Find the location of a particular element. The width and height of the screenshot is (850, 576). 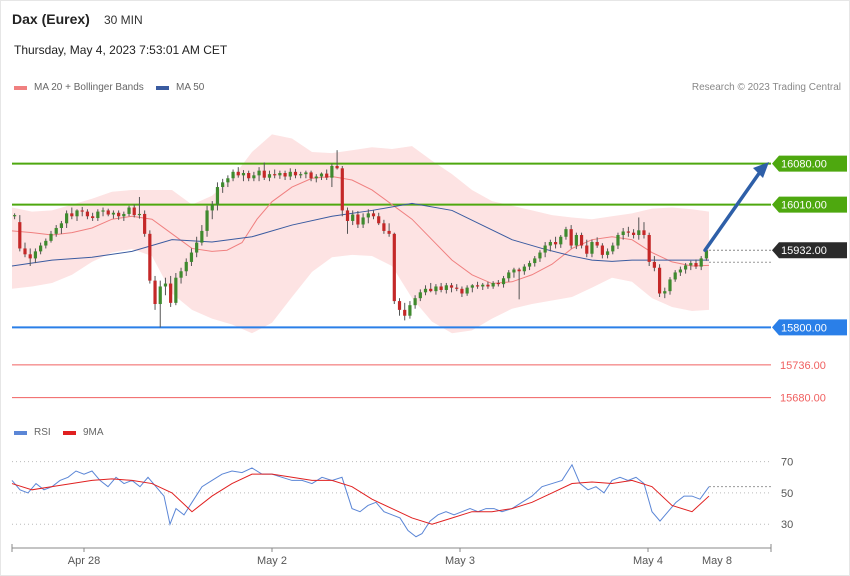

level-tag-16080.00 is located at coordinates (809, 163).